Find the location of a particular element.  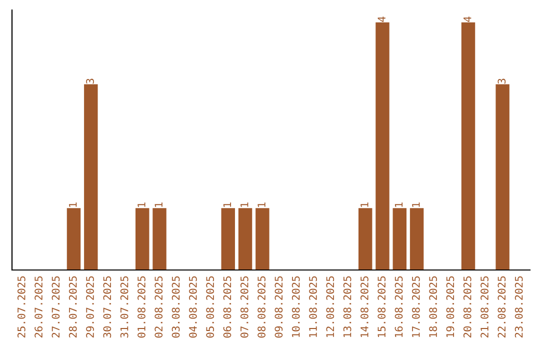

x-tick-label: 07.08.2025 is located at coordinates (244, 307).